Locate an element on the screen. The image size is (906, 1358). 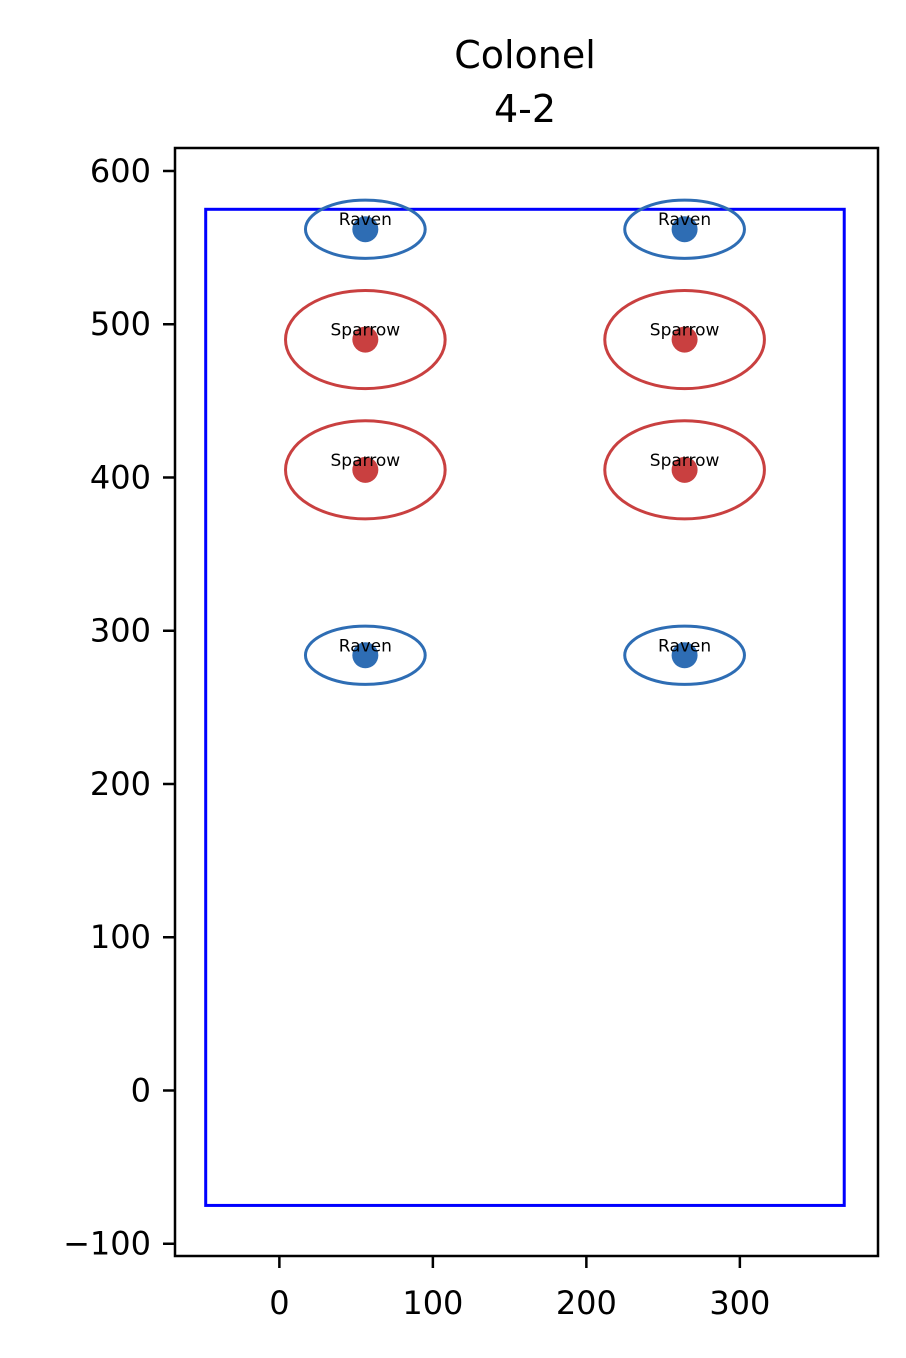
y-tick-label: 200 is located at coordinates (120, 784).